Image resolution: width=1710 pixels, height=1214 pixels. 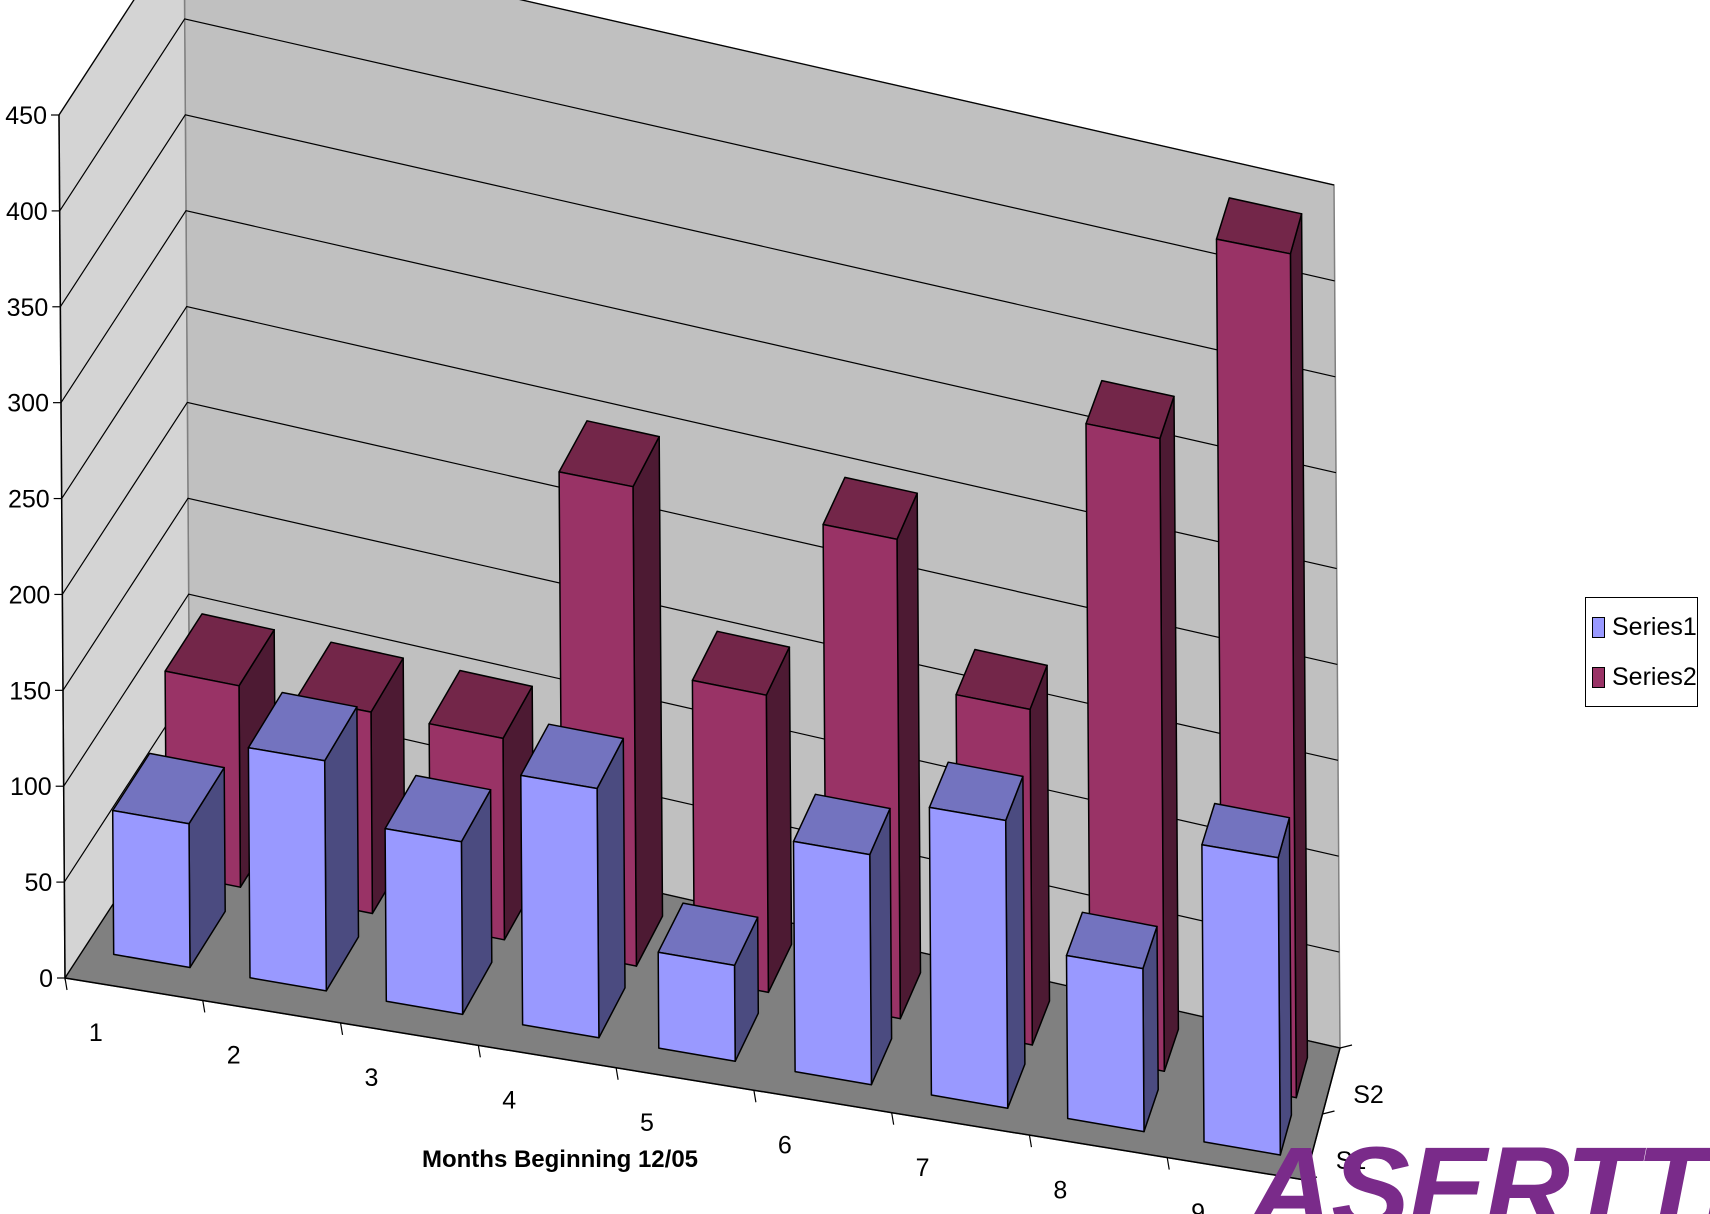 I want to click on y-tick-label: 250, so click(x=29, y=500).